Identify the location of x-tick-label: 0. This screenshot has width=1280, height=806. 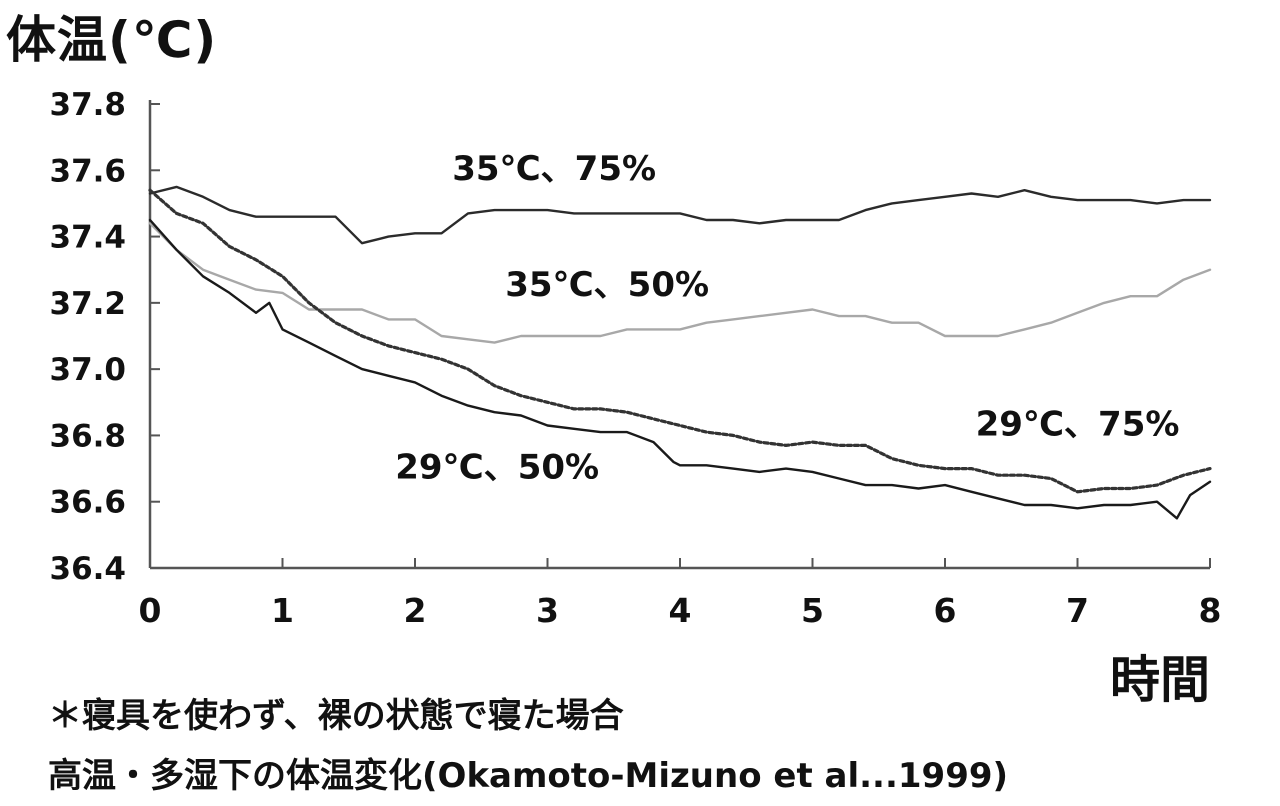
(150, 610).